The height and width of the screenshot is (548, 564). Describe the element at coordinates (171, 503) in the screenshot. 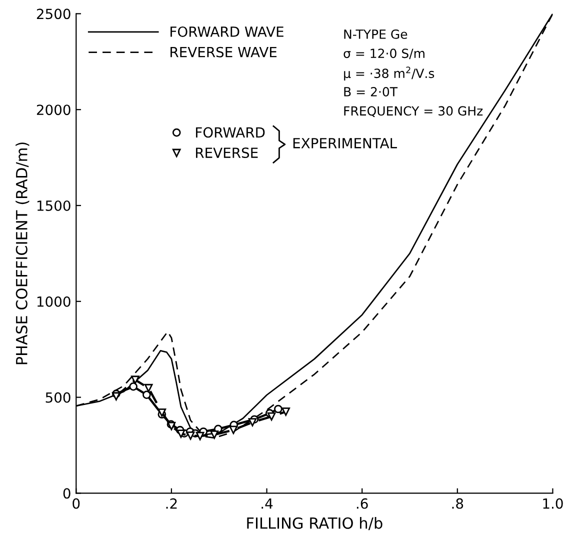

I see `x-tick-label: .2` at that location.